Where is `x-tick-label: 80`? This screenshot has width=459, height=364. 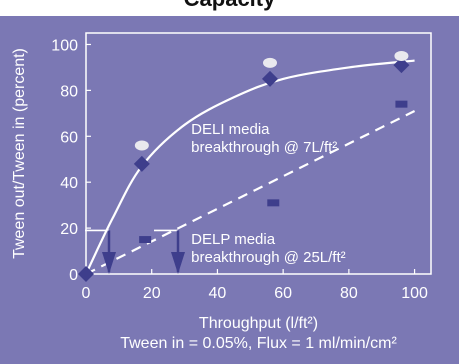 x-tick-label: 80 is located at coordinates (349, 293).